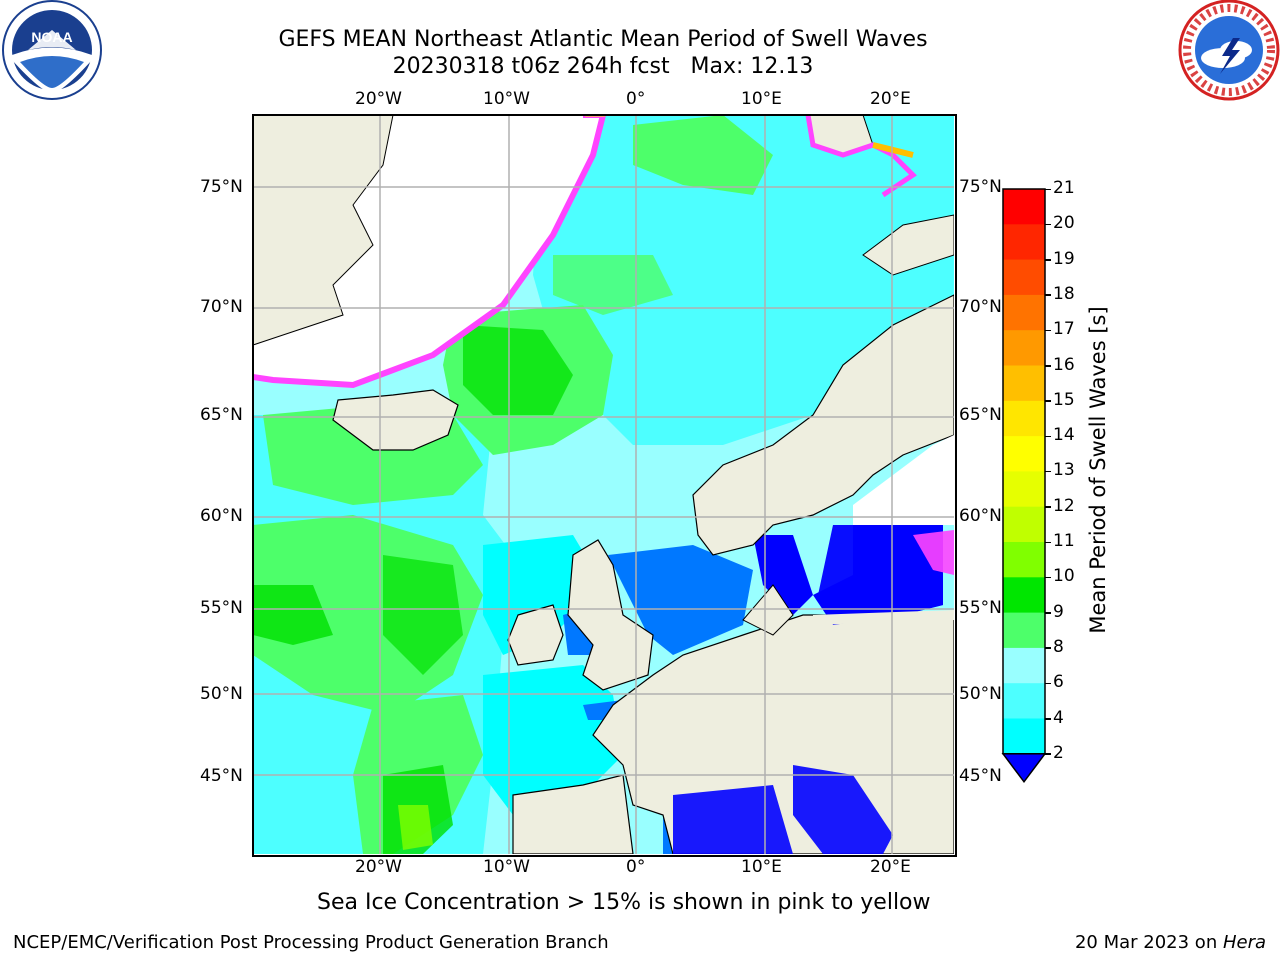 The width and height of the screenshot is (1280, 960). Describe the element at coordinates (1064, 329) in the screenshot. I see `colorbar-tick-label: 17` at that location.